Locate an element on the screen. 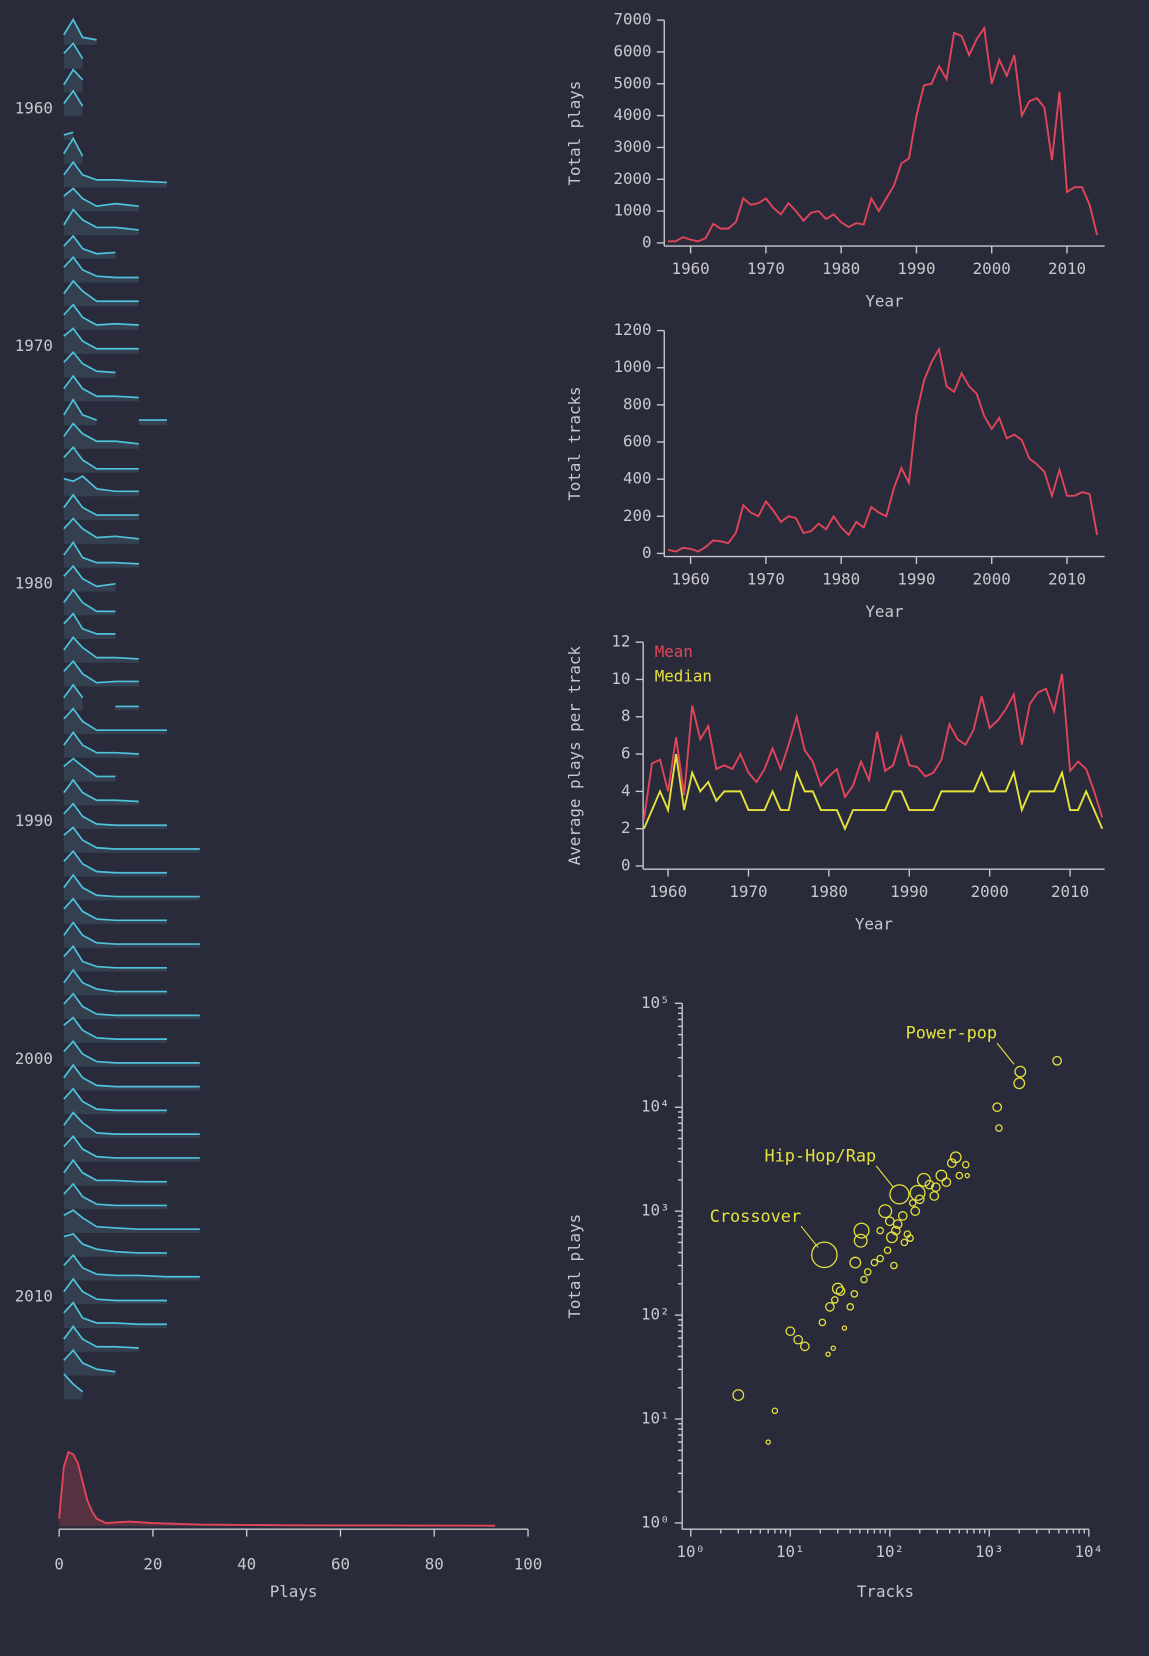 Image resolution: width=1149 pixels, height=1656 pixels. y-tick-label: 2000 is located at coordinates (632, 178).